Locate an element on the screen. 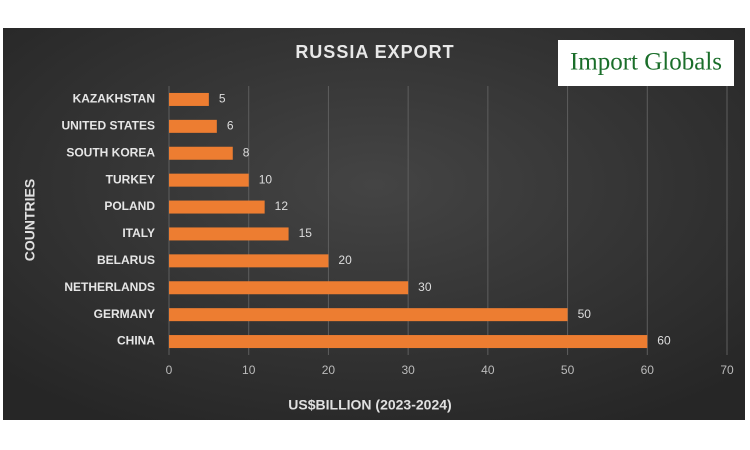  value-label: 20 is located at coordinates (345, 260).